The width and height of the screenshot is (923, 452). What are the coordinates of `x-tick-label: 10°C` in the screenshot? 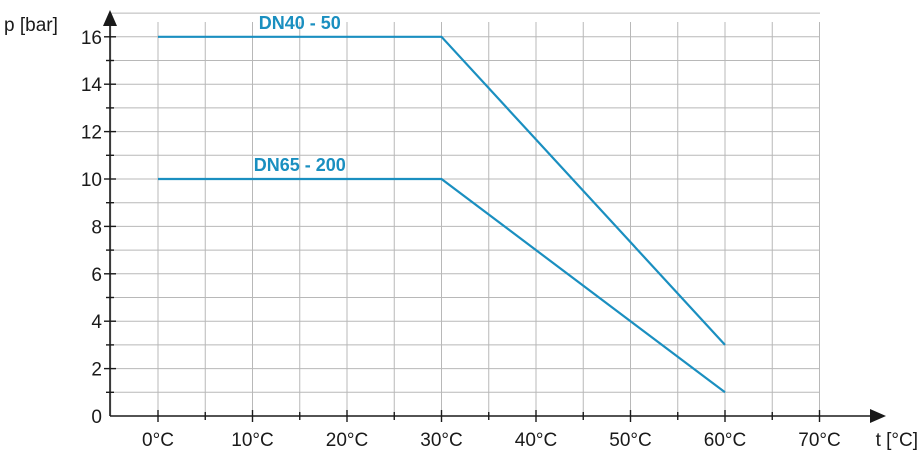 It's located at (252, 440).